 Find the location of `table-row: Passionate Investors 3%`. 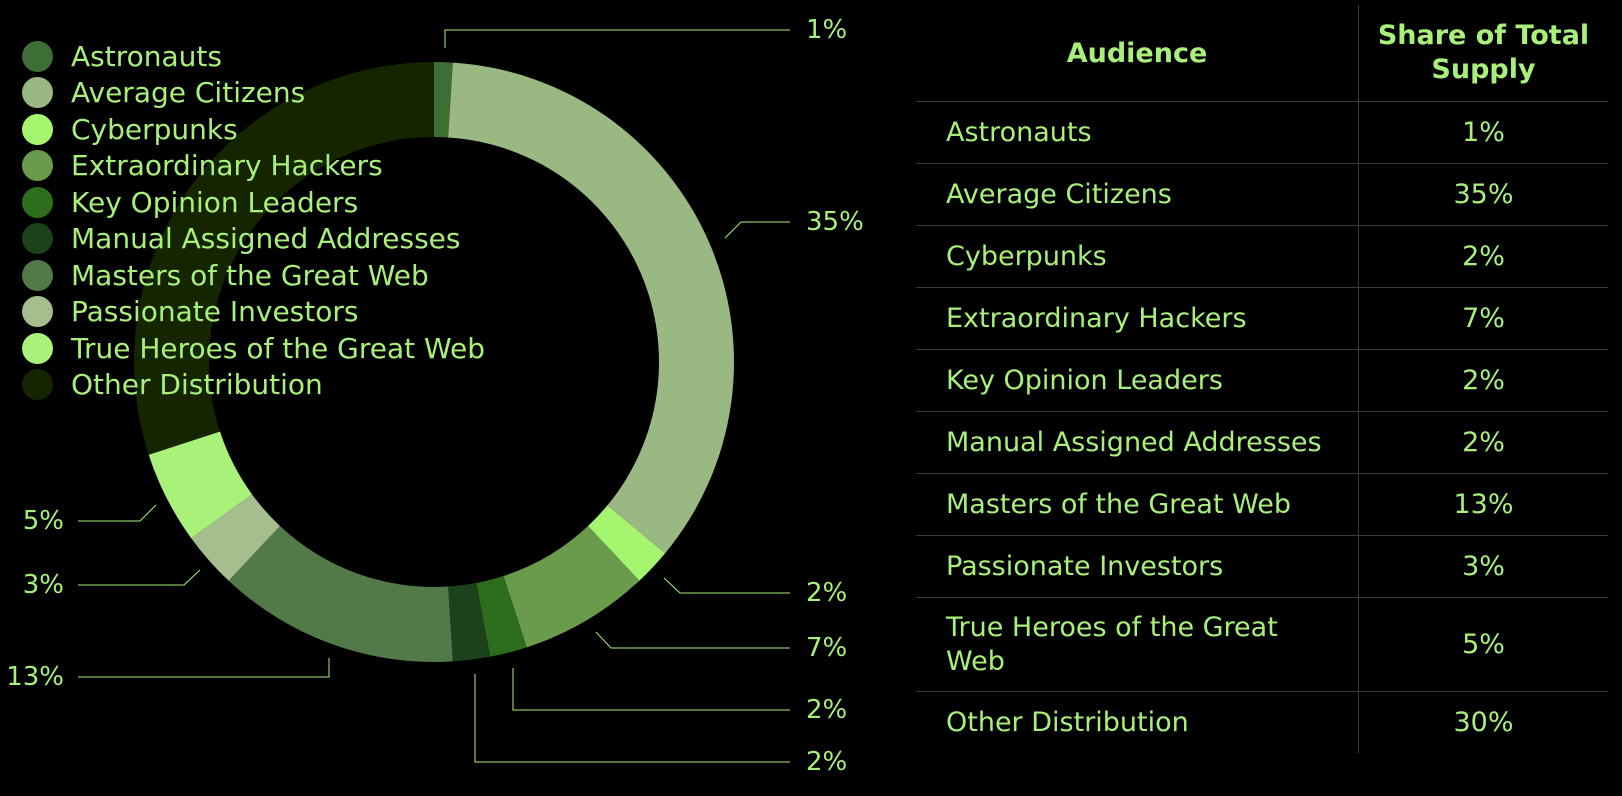

table-row: Passionate Investors 3% is located at coordinates (1262, 566).